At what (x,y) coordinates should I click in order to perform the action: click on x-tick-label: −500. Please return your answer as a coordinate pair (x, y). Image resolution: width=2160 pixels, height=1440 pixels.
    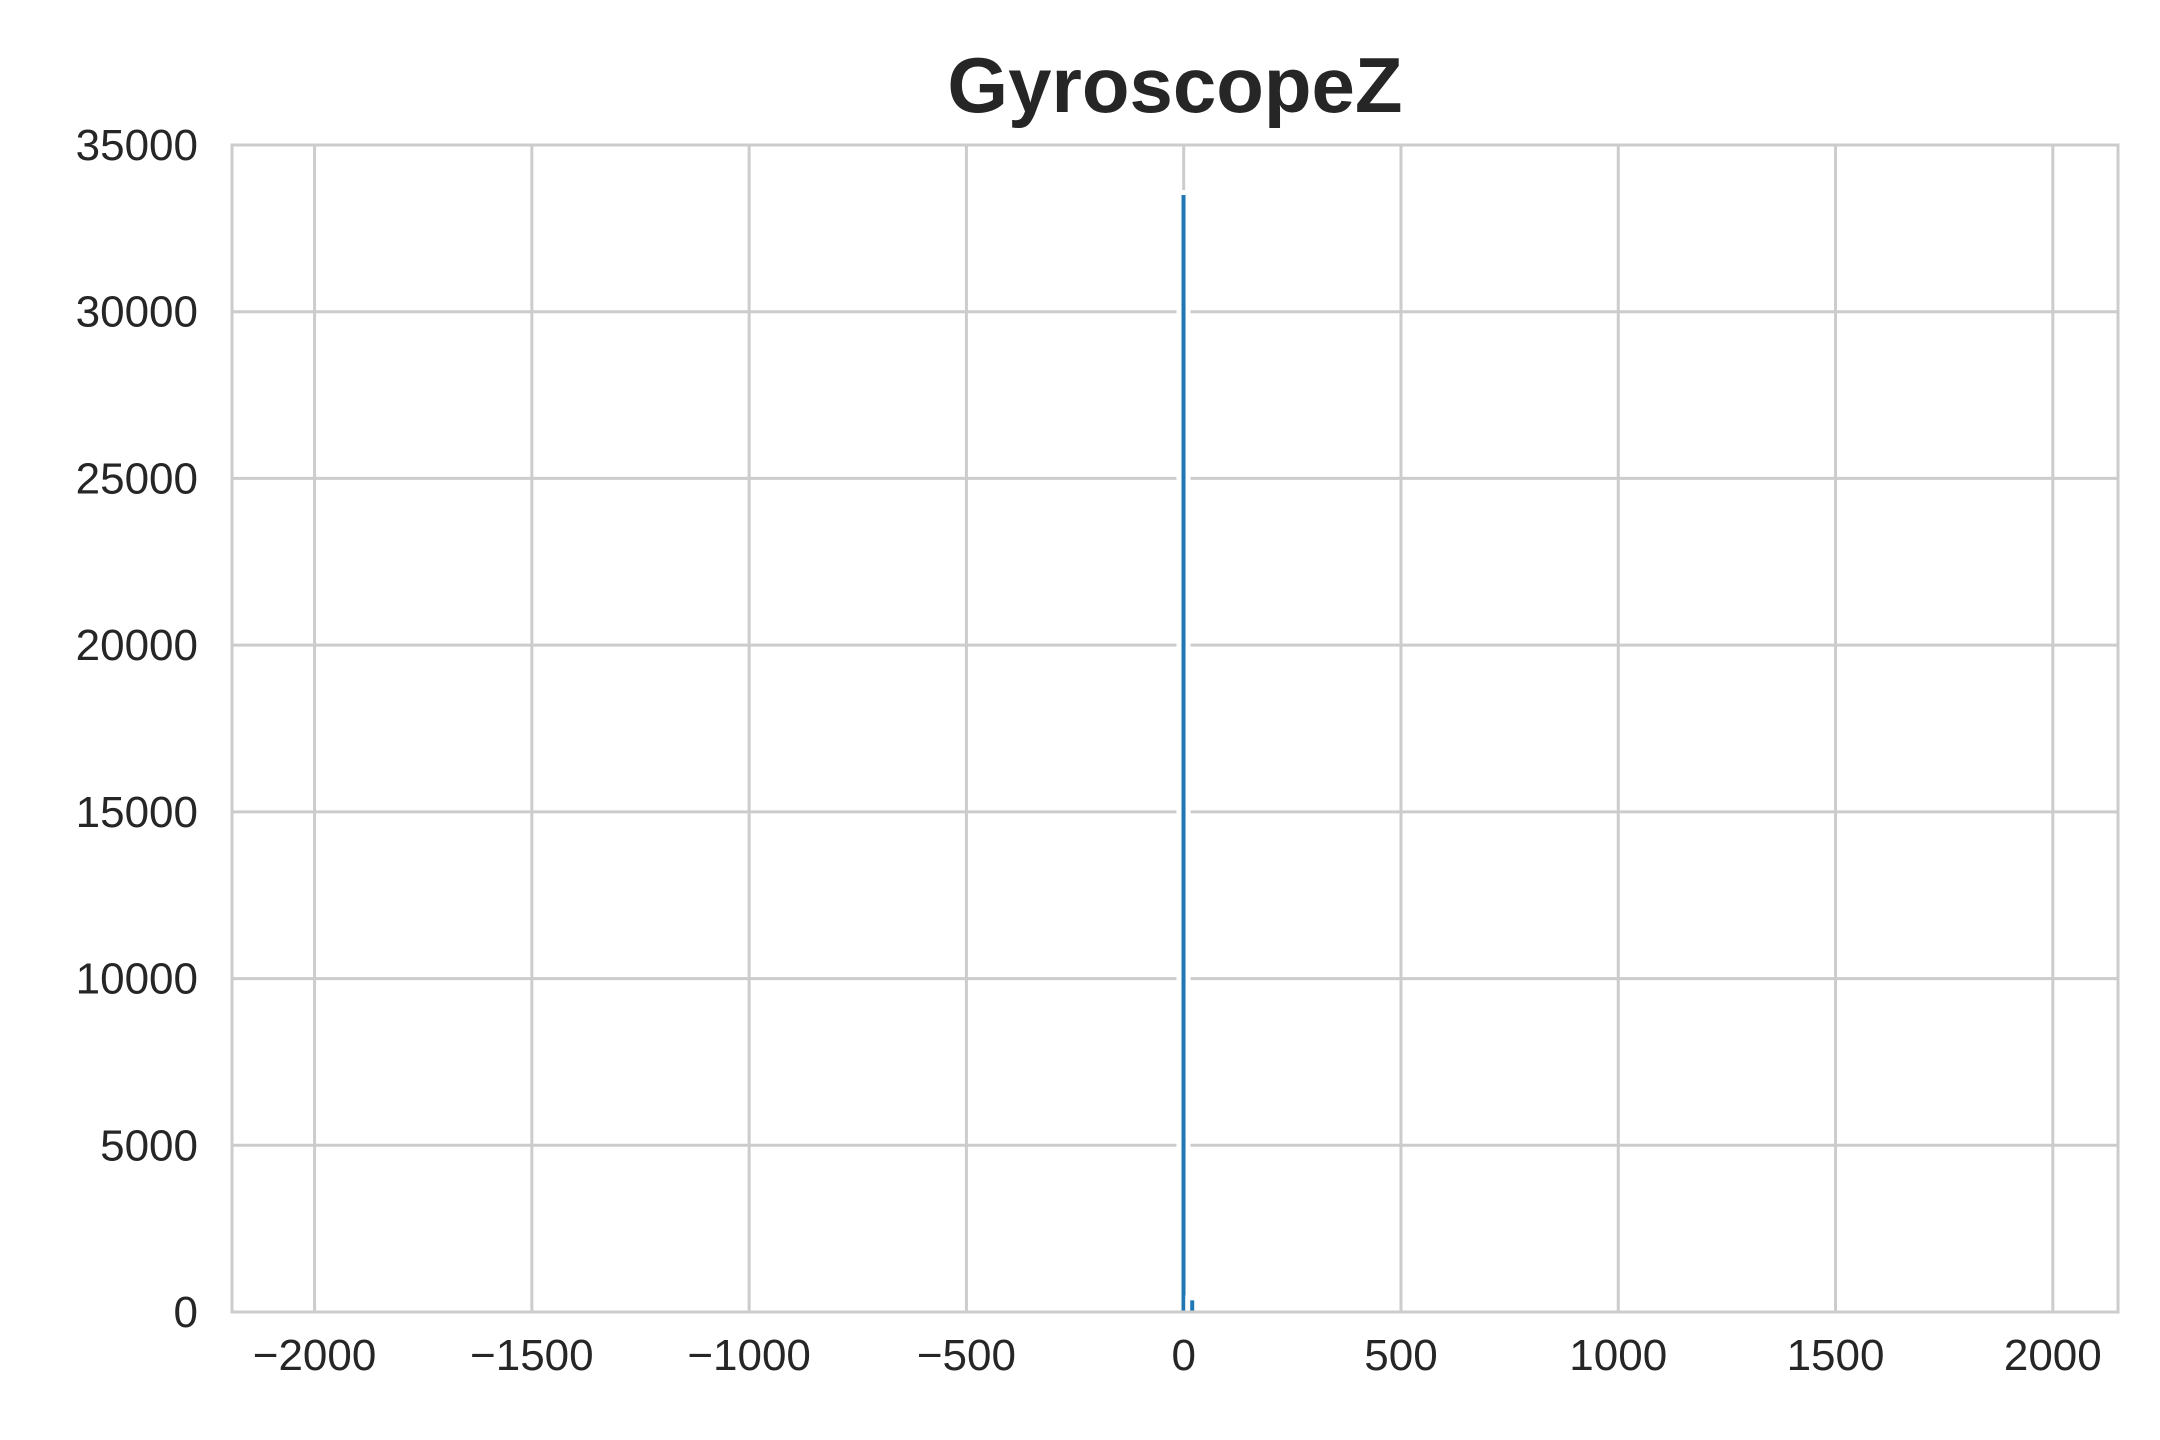
    Looking at the image, I should click on (966, 1355).